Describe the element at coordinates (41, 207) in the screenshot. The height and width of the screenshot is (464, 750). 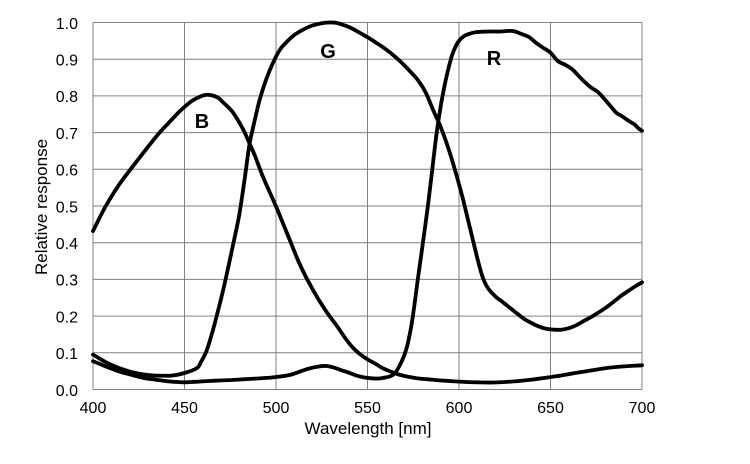
I see `svg-text: Relative response` at that location.